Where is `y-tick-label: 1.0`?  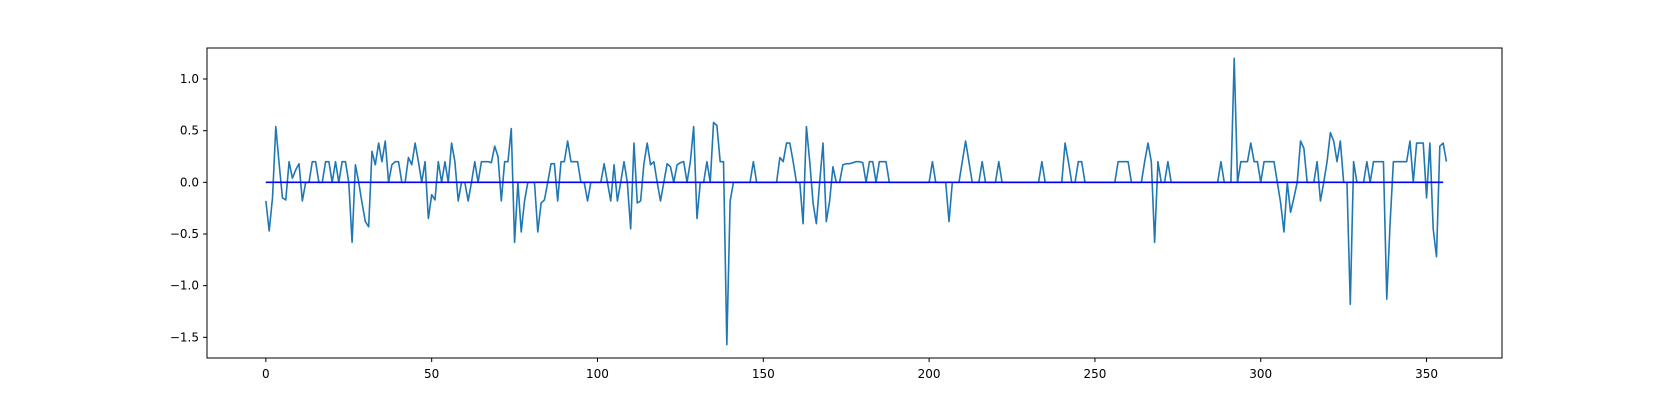
y-tick-label: 1.0 is located at coordinates (189, 79).